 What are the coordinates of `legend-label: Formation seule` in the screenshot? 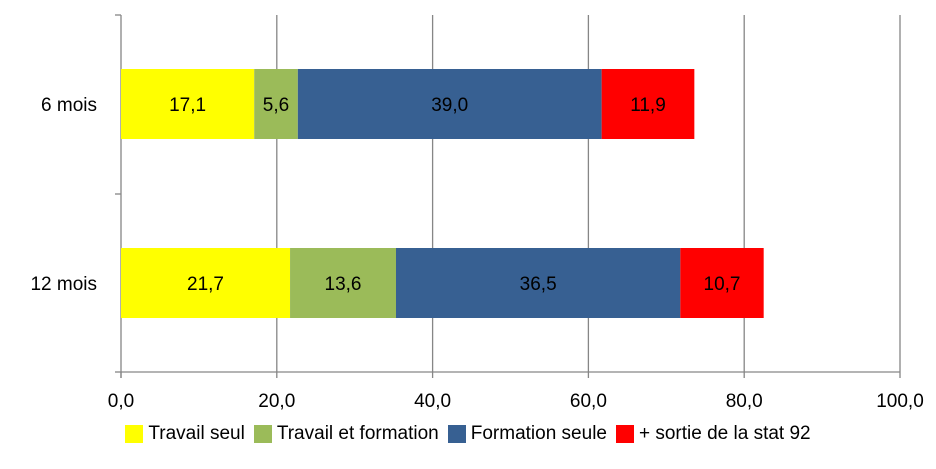 It's located at (538, 433).